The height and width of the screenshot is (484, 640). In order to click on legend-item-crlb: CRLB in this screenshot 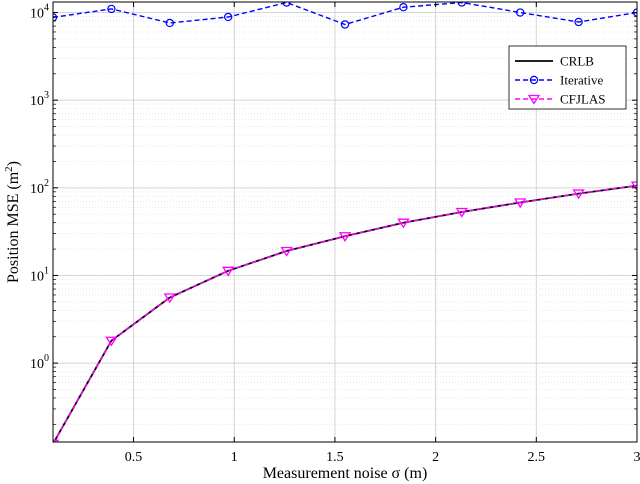, I will do `click(554, 61)`.